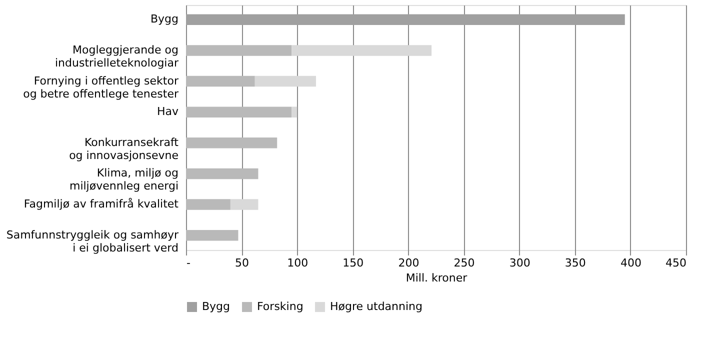 The height and width of the screenshot is (341, 719). What do you see at coordinates (167, 111) in the screenshot?
I see `y-tick-label: Hav` at bounding box center [167, 111].